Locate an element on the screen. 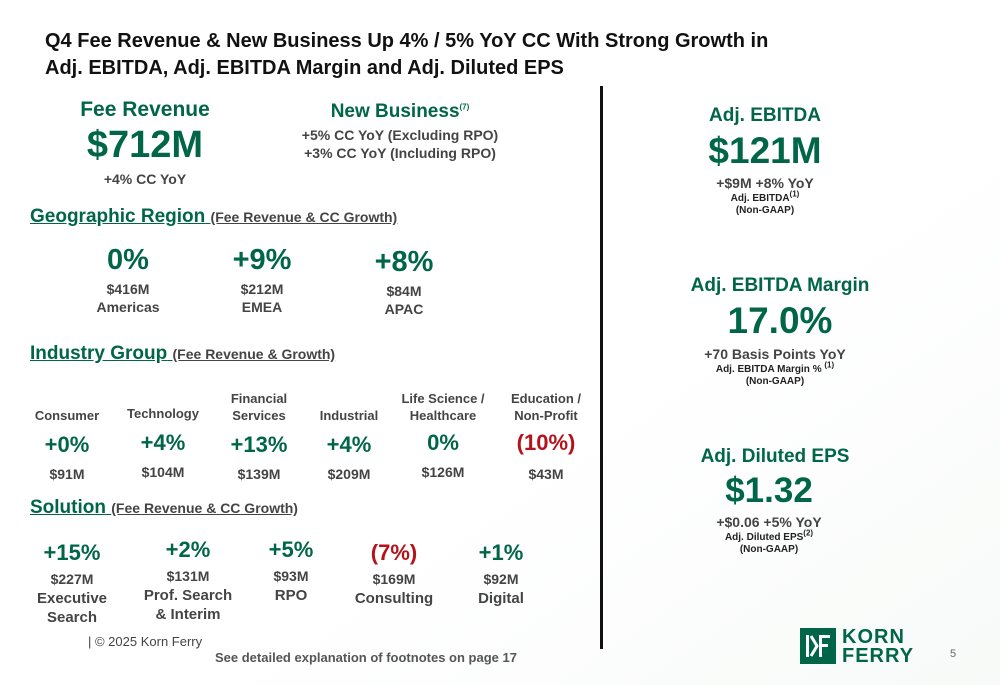 The image size is (1000, 685). logo-wordmark: KORN FERRY is located at coordinates (878, 646).